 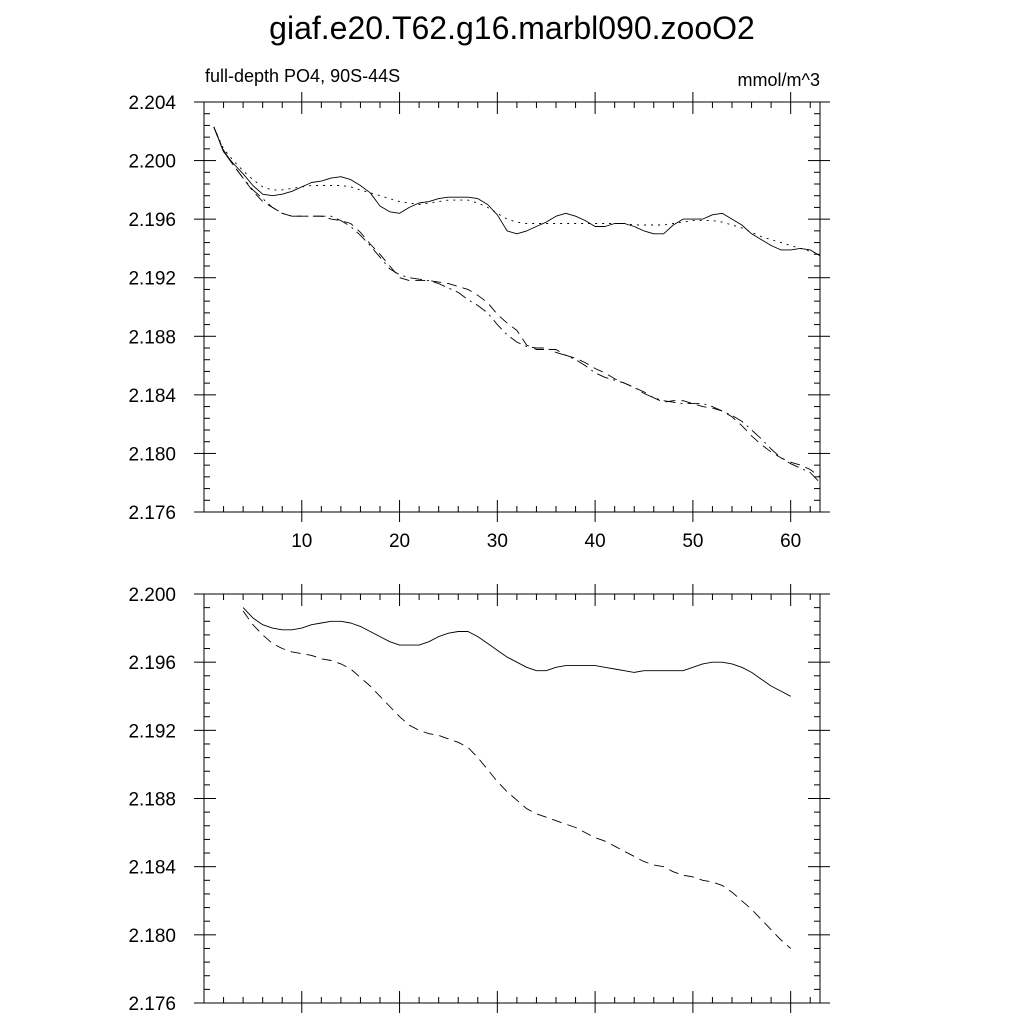 I want to click on x-tick-label: 30, so click(x=497, y=541).